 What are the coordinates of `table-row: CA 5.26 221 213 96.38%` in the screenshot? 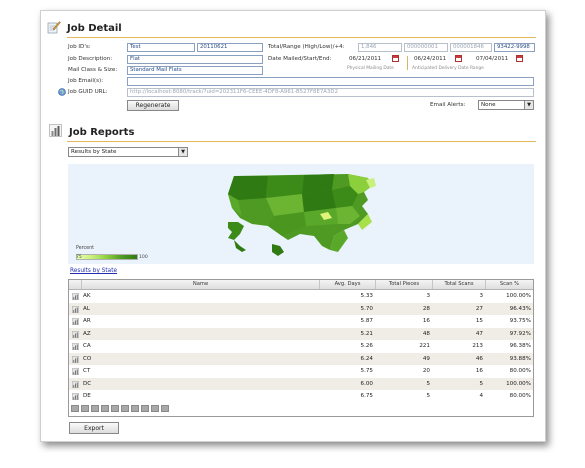 It's located at (301, 346).